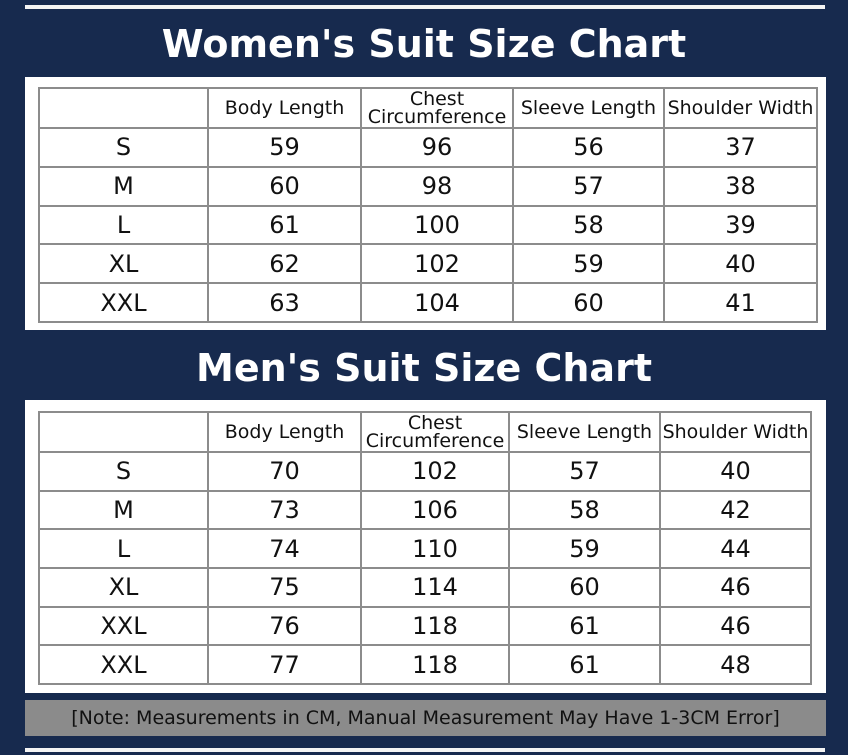 The image size is (848, 755). I want to click on cell: 48, so click(735, 664).